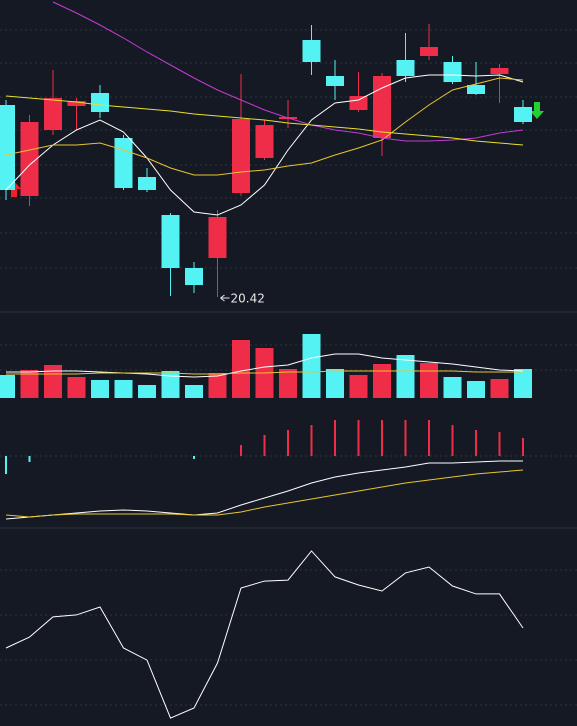  I want to click on sell-arrow, so click(537, 110).